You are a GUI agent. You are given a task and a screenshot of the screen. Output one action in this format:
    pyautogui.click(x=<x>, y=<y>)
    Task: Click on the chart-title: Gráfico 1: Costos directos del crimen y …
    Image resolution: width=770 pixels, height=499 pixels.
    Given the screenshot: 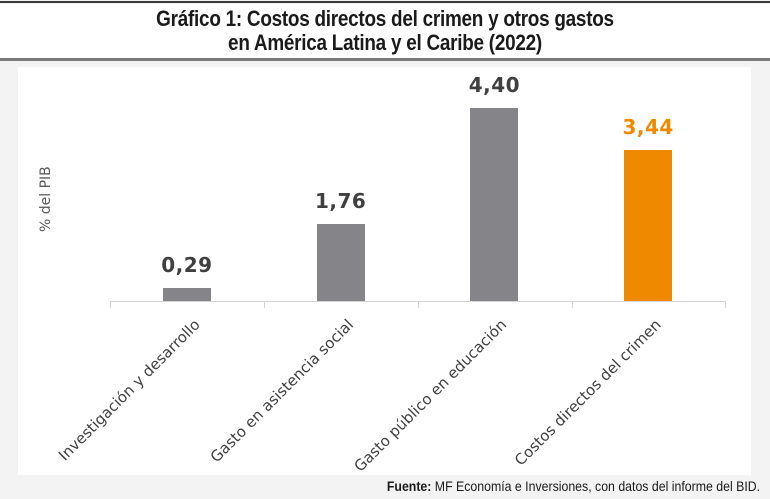 What is the action you would take?
    pyautogui.click(x=385, y=31)
    